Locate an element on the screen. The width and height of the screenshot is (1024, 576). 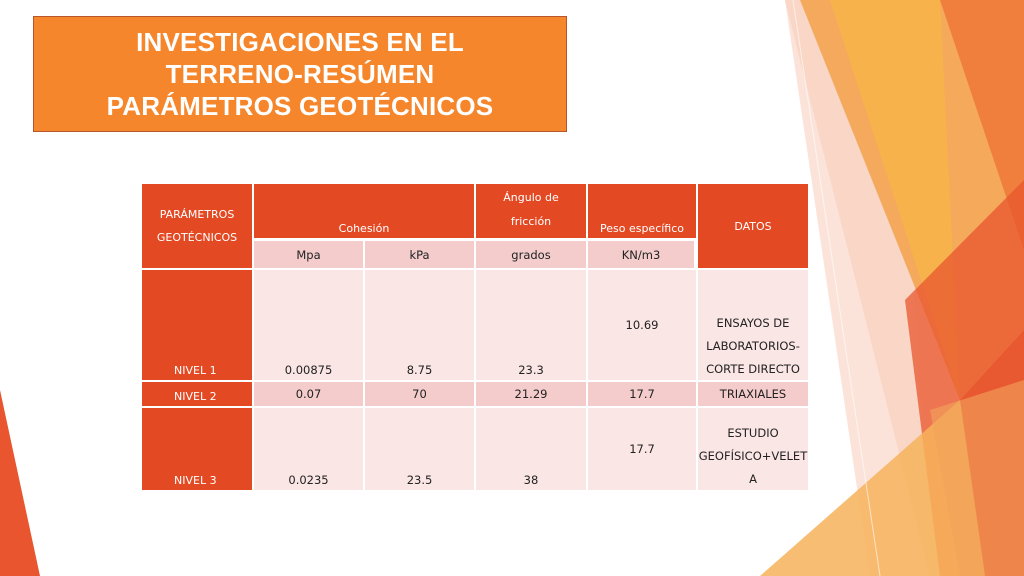
cell-value: 0.0235 is located at coordinates (308, 480).